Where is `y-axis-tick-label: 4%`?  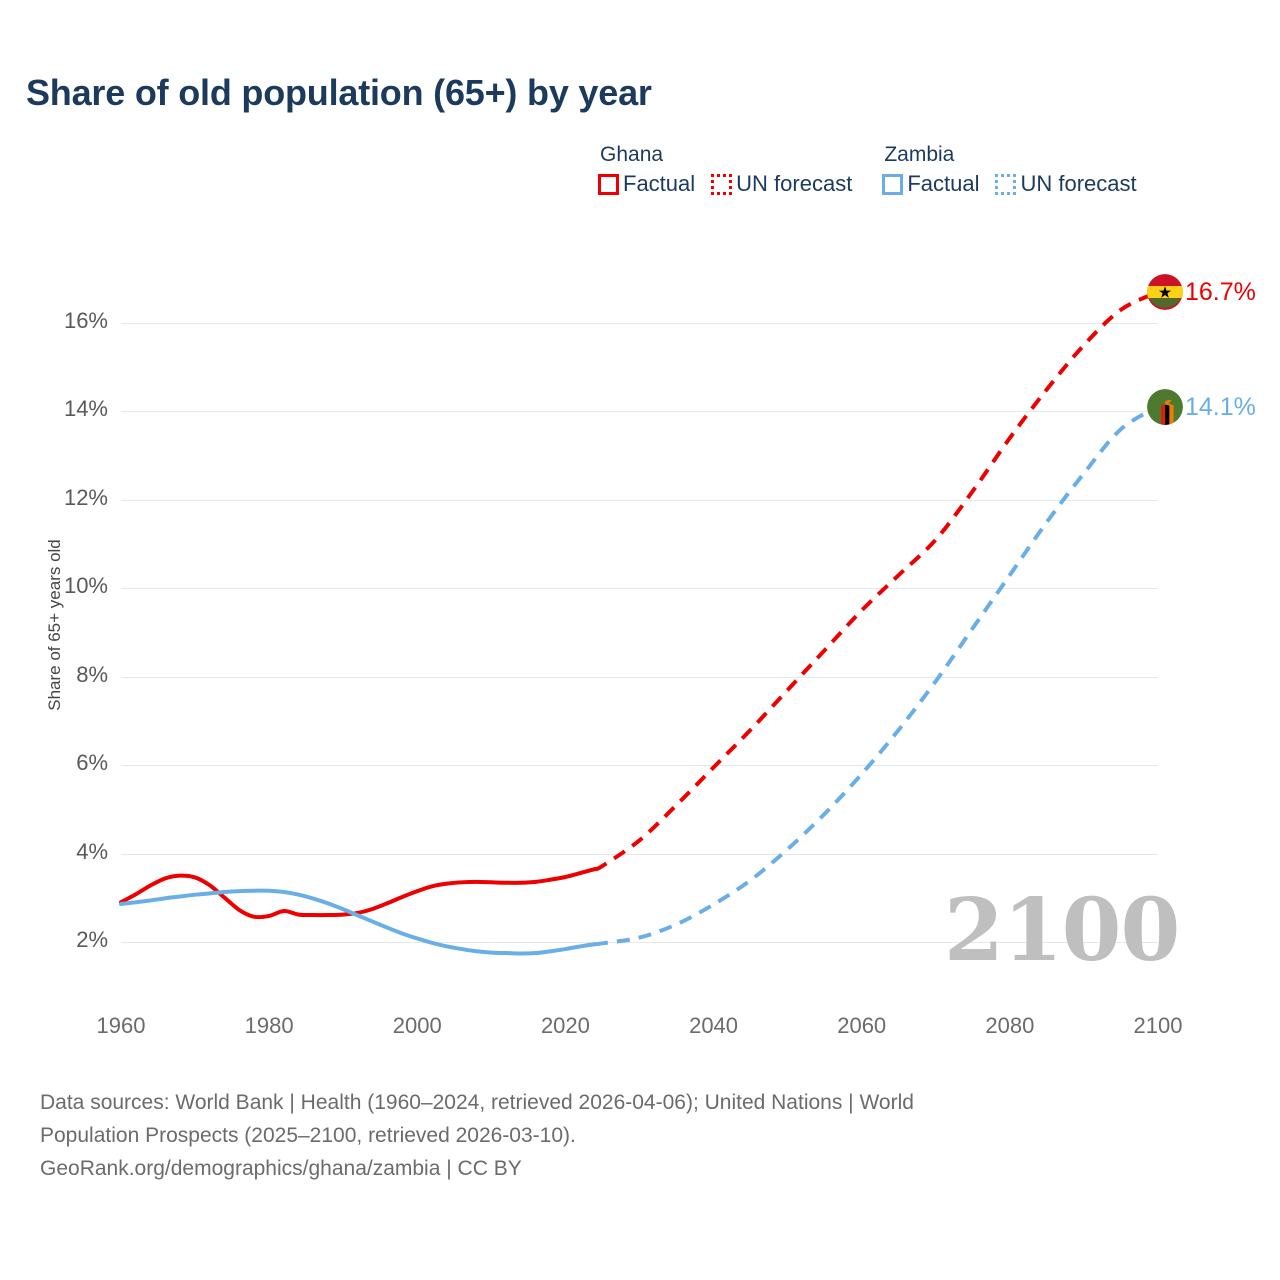
y-axis-tick-label: 4% is located at coordinates (92, 851).